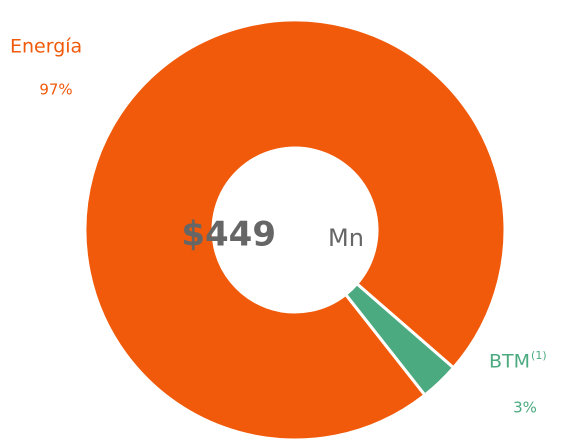  What do you see at coordinates (55, 90) in the screenshot?
I see `value-label: 97%` at bounding box center [55, 90].